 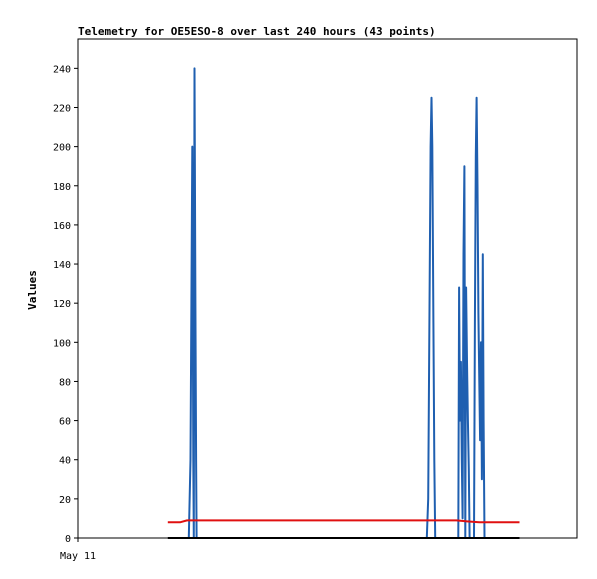 What do you see at coordinates (62, 69) in the screenshot?
I see `y-tick-label: 240` at bounding box center [62, 69].